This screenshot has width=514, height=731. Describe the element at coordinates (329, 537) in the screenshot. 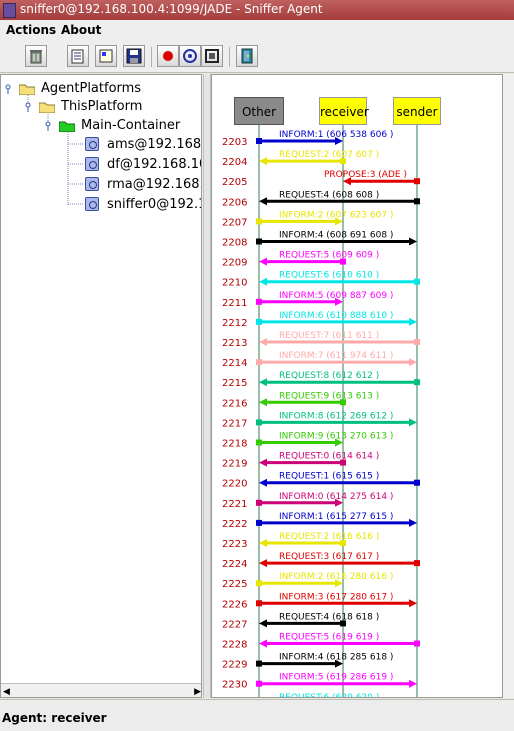

I see `message-label: REQUEST:2 (616 616 )` at that location.